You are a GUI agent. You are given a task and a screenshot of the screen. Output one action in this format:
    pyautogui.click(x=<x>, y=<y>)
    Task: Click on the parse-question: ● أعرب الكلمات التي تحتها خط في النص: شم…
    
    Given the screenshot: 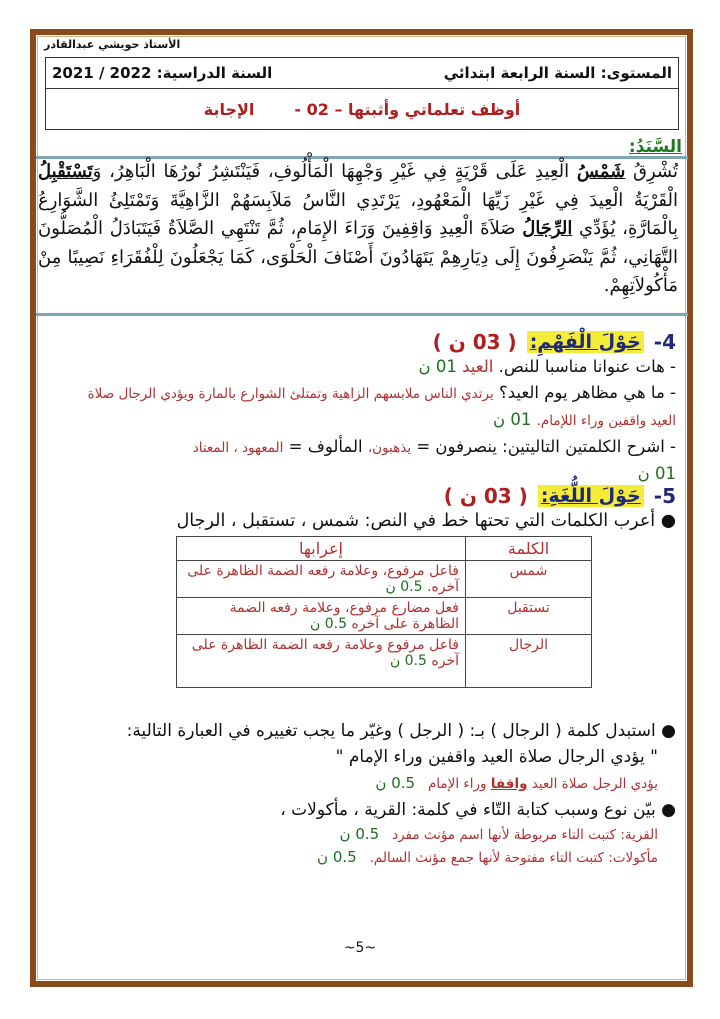 What is the action you would take?
    pyautogui.click(x=426, y=521)
    